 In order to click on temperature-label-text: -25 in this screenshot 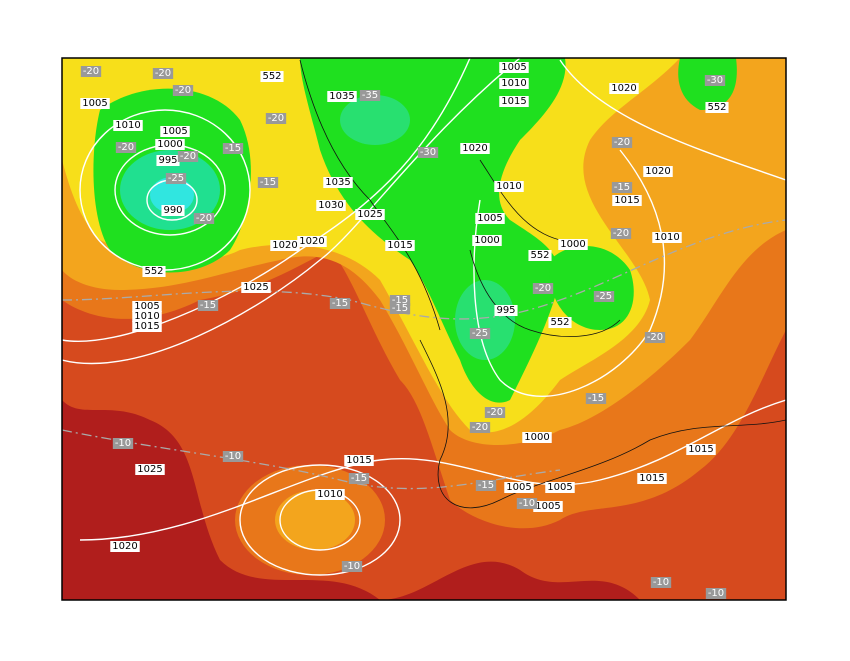, I will do `click(176, 178)`.